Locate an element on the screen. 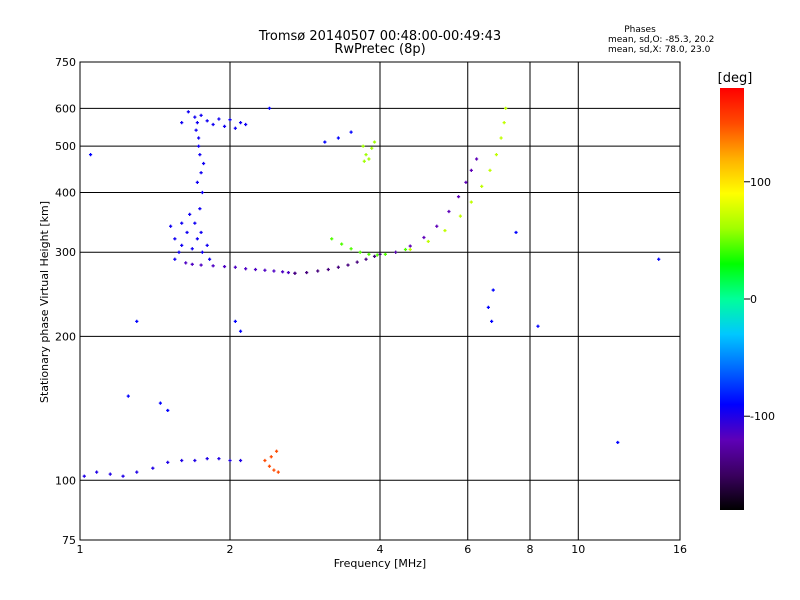 This screenshot has width=800, height=600. colorbar-label: [deg] is located at coordinates (735, 78).